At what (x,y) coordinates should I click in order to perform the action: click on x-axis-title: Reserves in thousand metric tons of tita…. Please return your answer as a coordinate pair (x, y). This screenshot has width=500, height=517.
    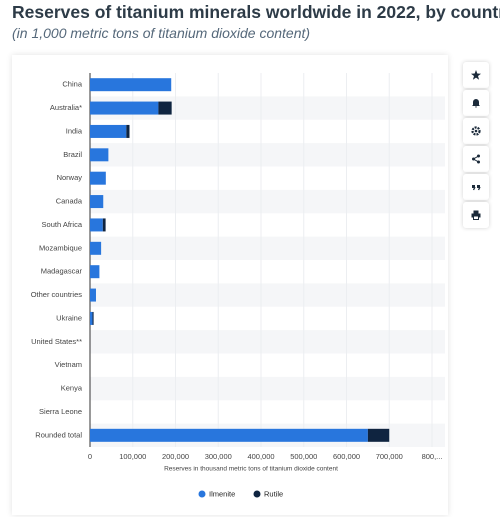
    Looking at the image, I should click on (251, 469).